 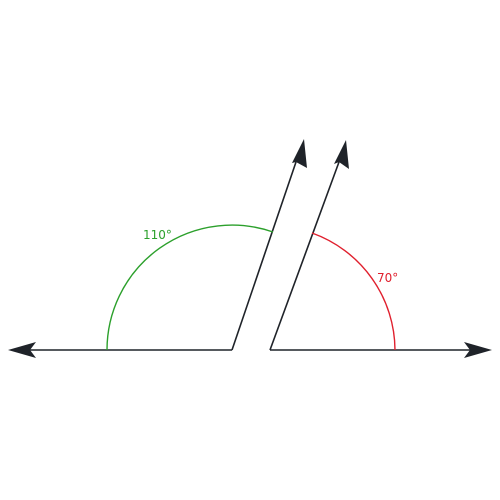 I want to click on left-slanted-arrowhead, so click(x=299, y=153).